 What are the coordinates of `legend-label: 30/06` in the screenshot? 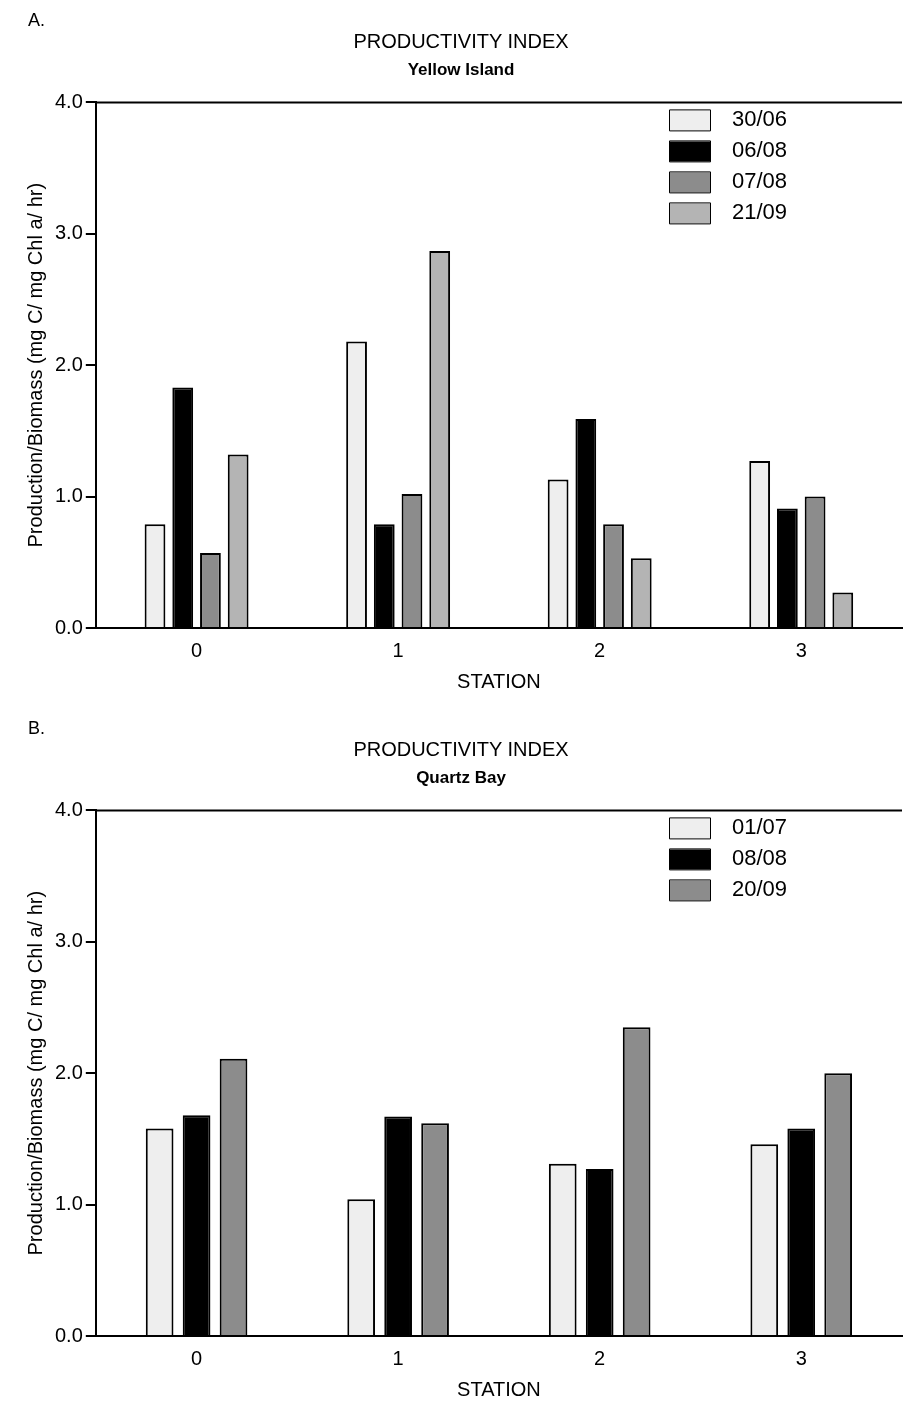 It's located at (760, 119).